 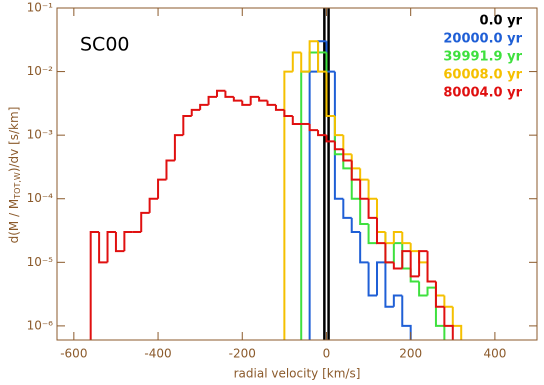 I want to click on y-tick-label: 10⁻⁵, so click(x=40, y=262).